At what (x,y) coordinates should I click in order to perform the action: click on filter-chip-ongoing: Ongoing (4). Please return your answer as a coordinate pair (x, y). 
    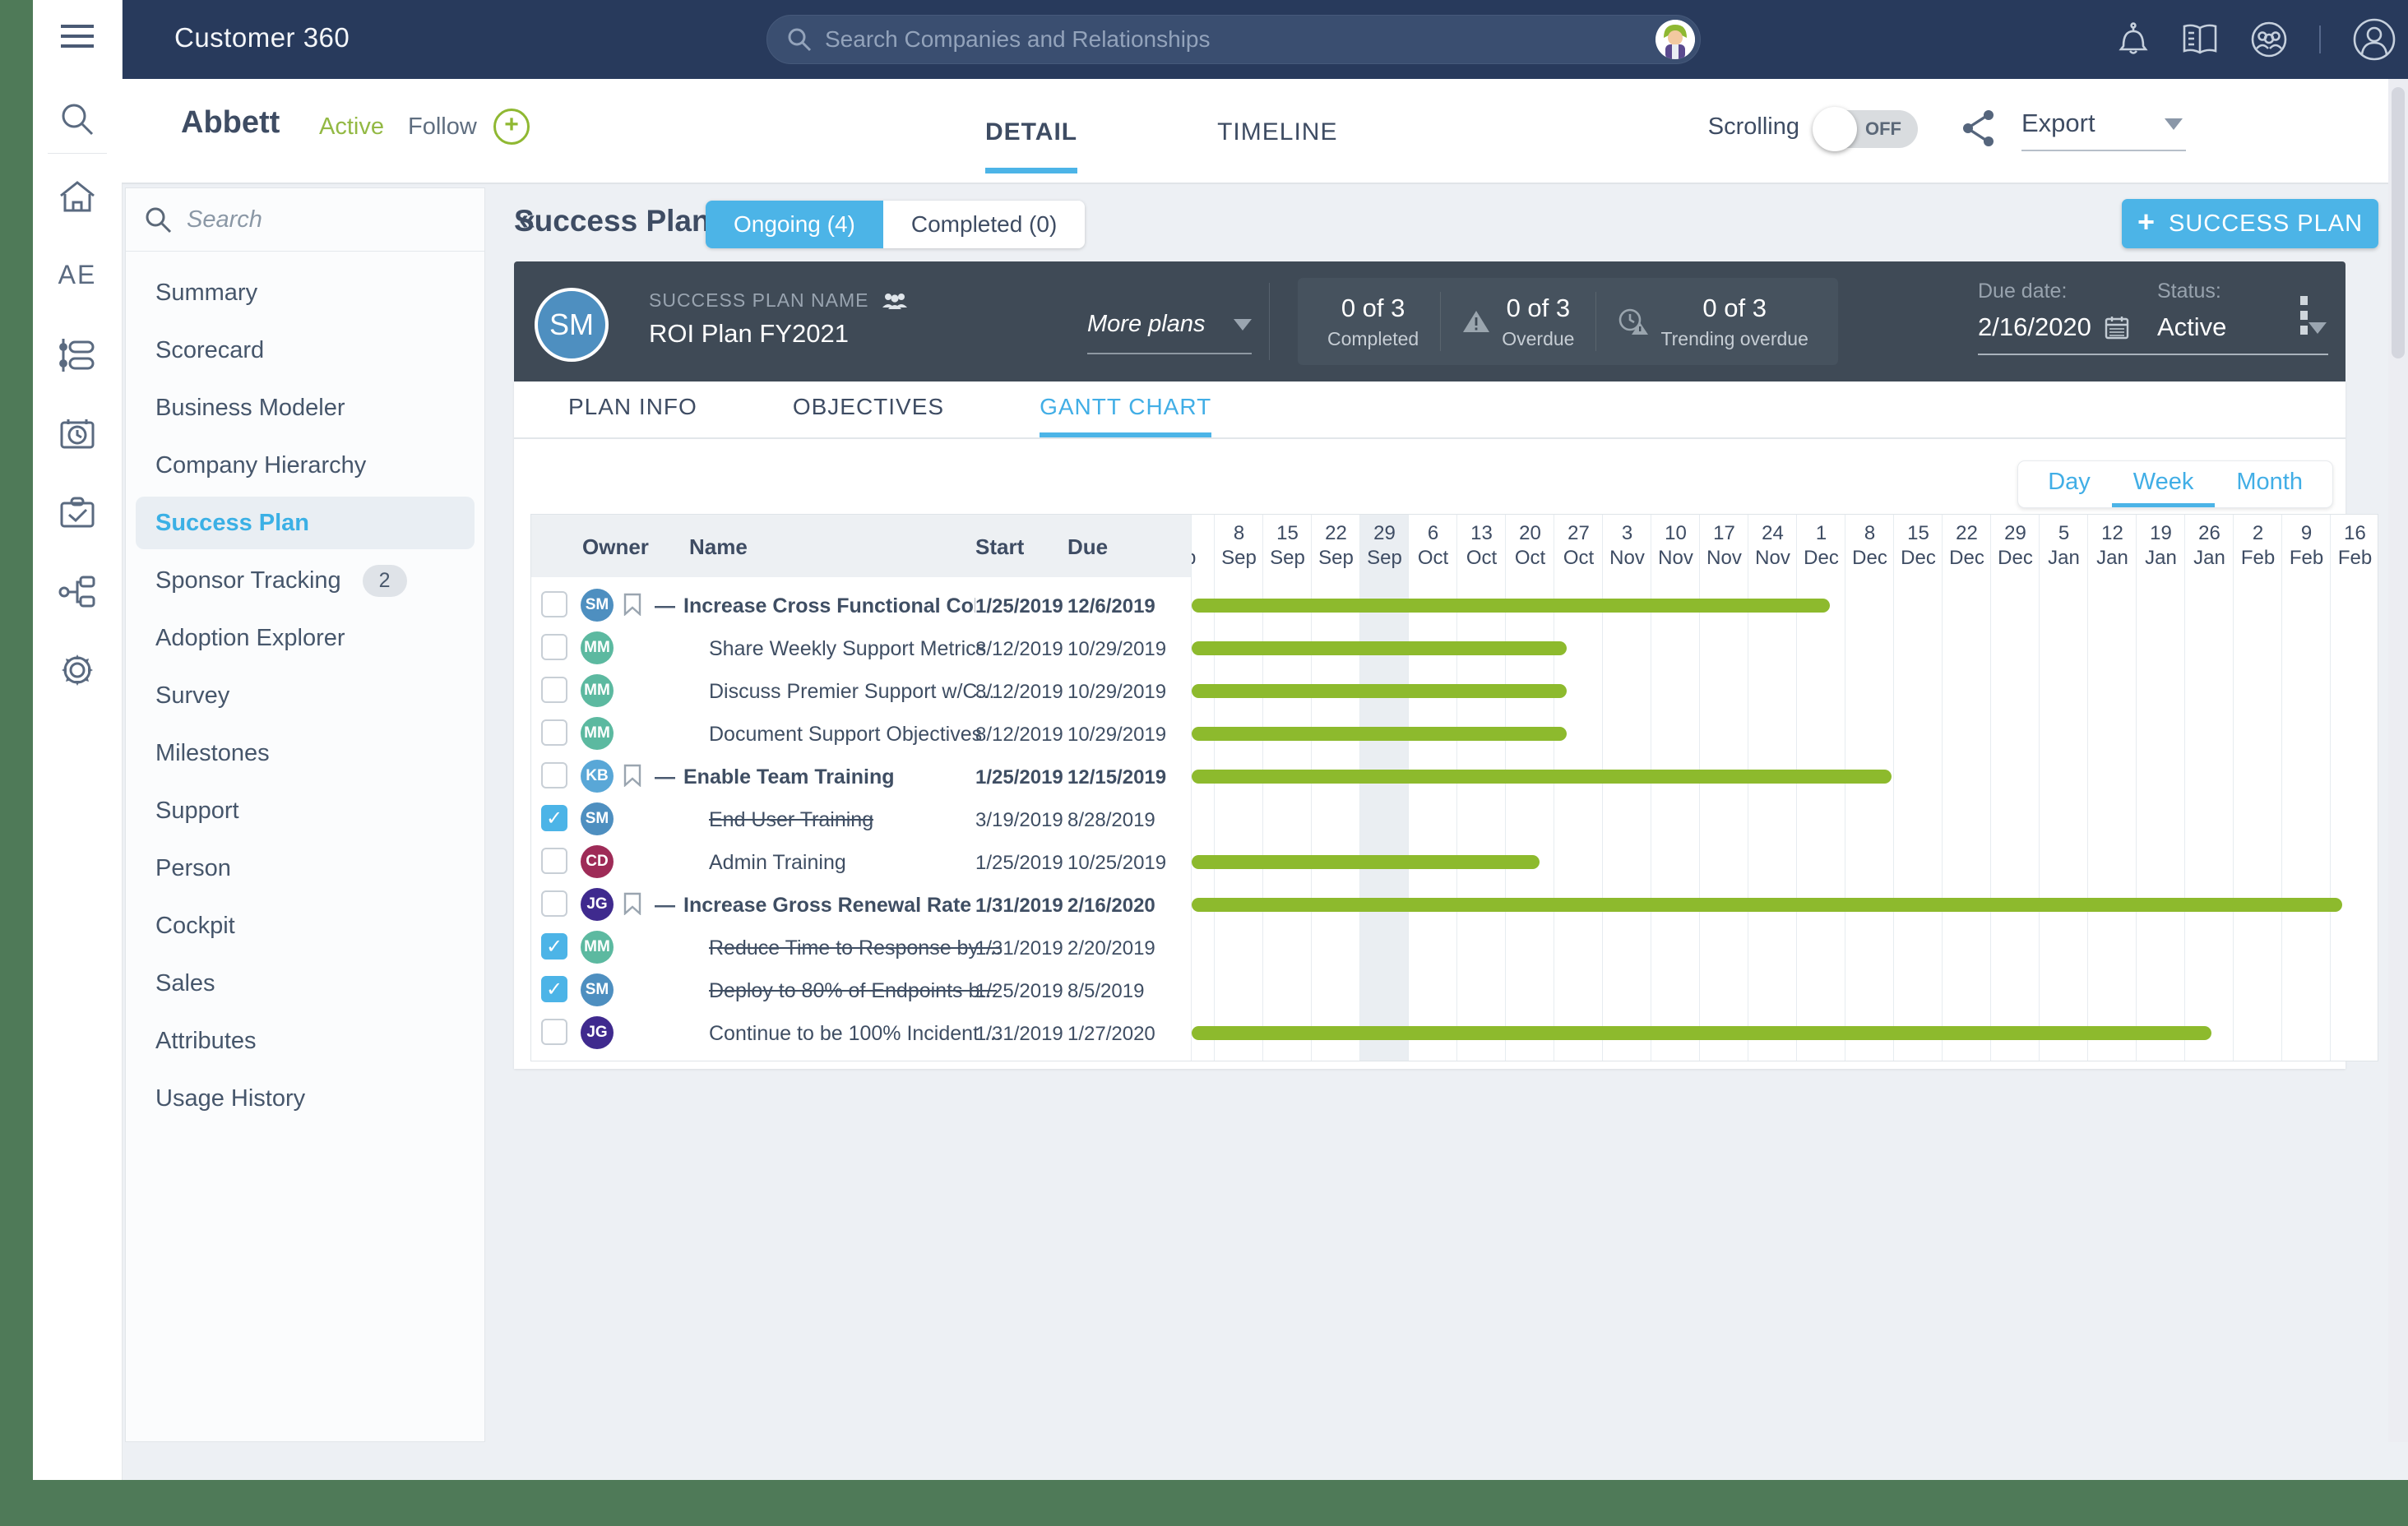
    Looking at the image, I should click on (794, 224).